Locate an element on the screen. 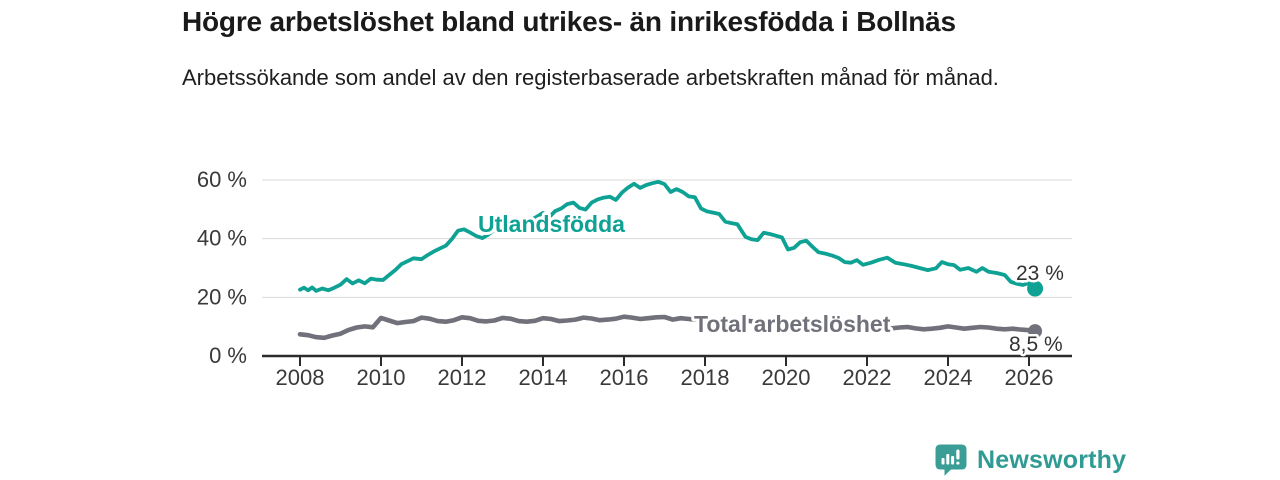 This screenshot has height=480, width=1280. series-end-value-total-arbetsloshet: 8,5 % is located at coordinates (1036, 344).